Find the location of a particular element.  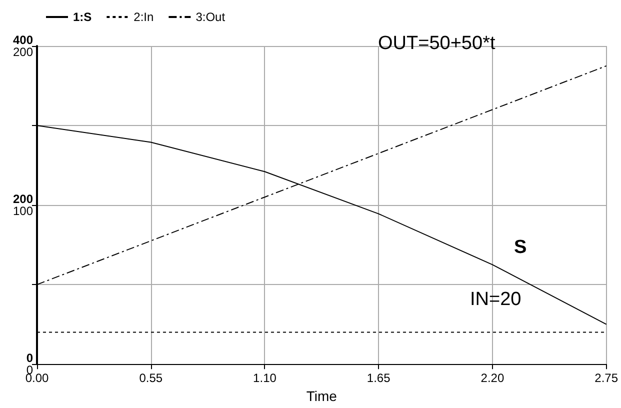

legend-label: 2:In is located at coordinates (144, 17).